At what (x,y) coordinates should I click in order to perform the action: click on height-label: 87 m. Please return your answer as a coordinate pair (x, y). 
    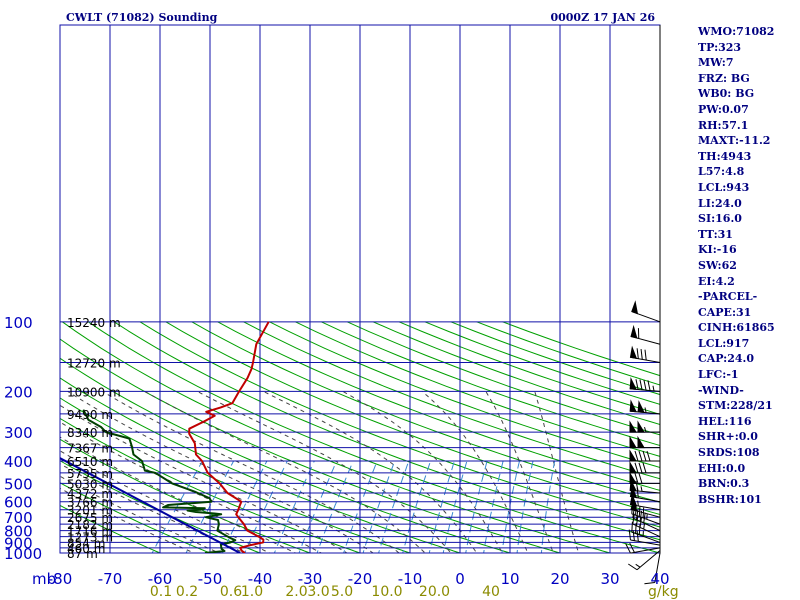
    Looking at the image, I should click on (82, 554).